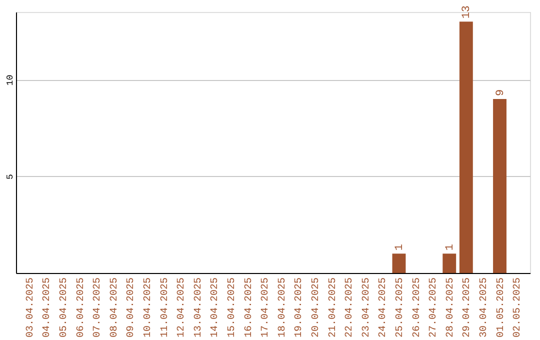 The width and height of the screenshot is (540, 340). Describe the element at coordinates (282, 308) in the screenshot. I see `x-tick-label: 18.04.2025` at that location.